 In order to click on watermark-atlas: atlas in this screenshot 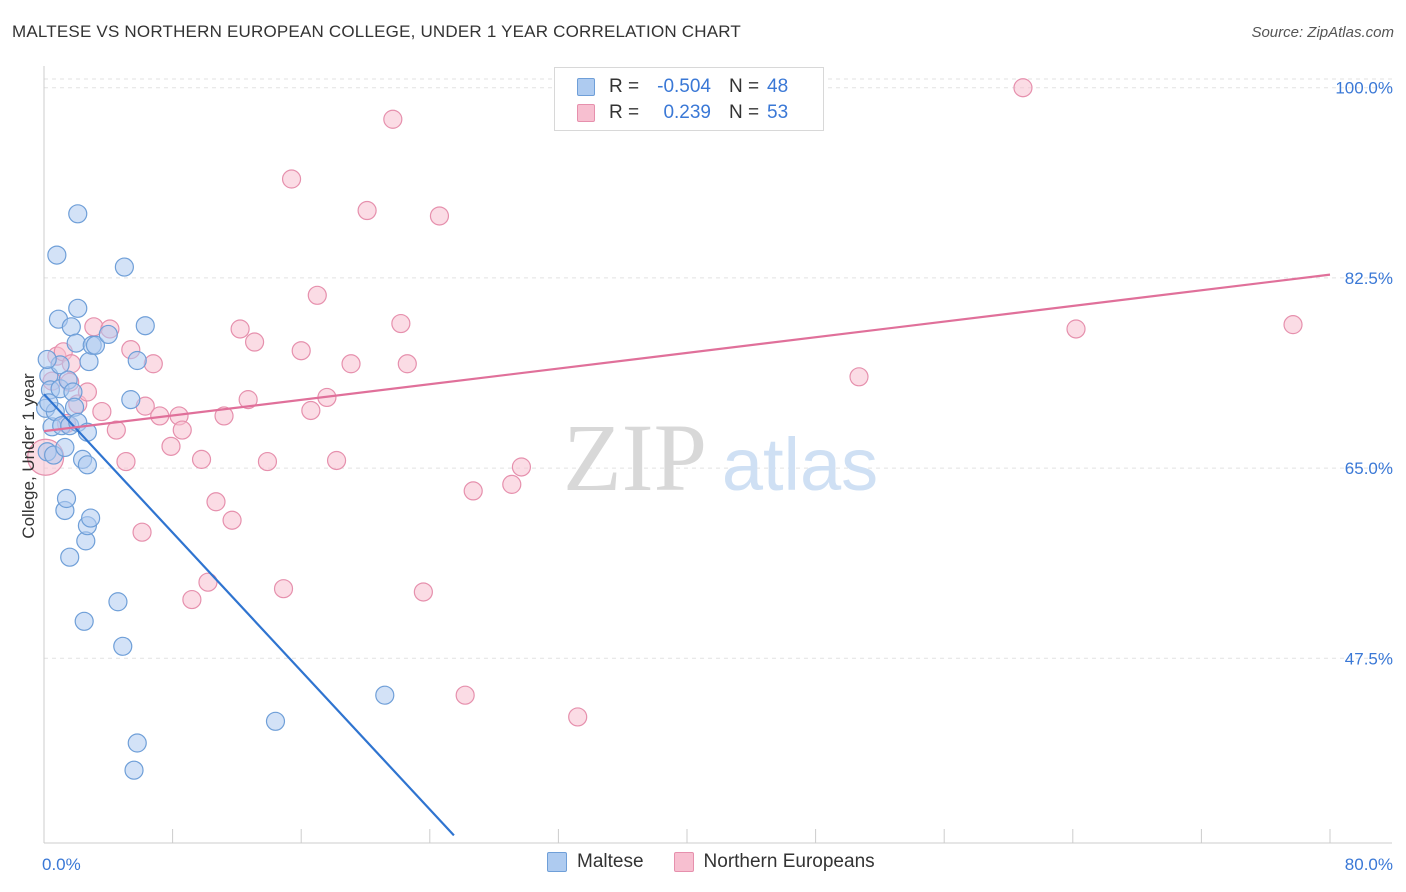, I will do `click(800, 464)`.